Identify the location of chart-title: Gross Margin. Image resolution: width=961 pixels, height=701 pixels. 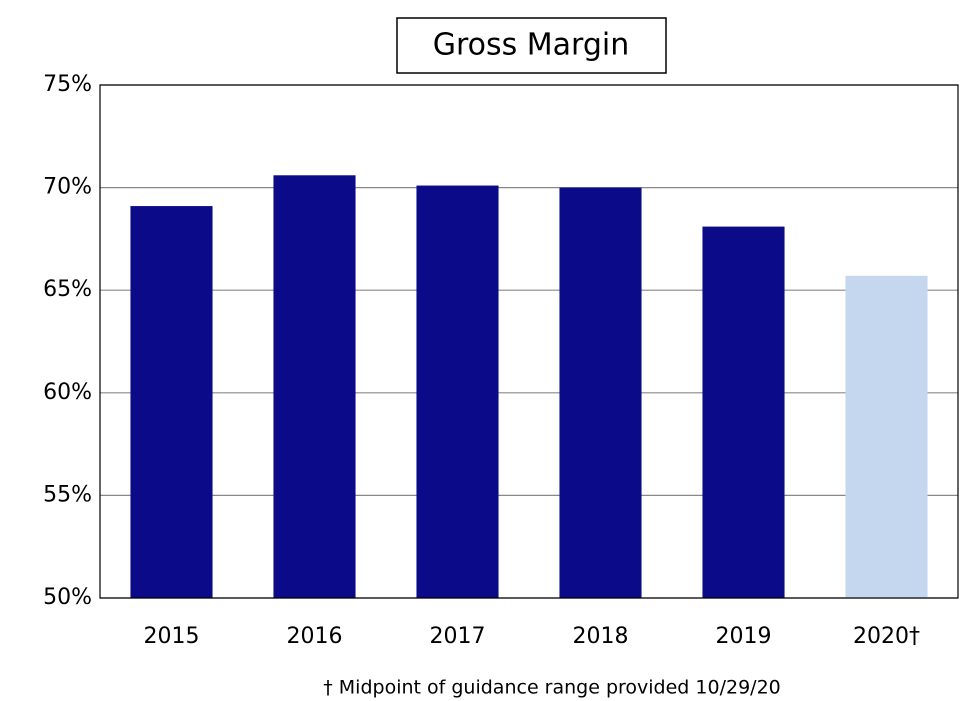
(531, 45).